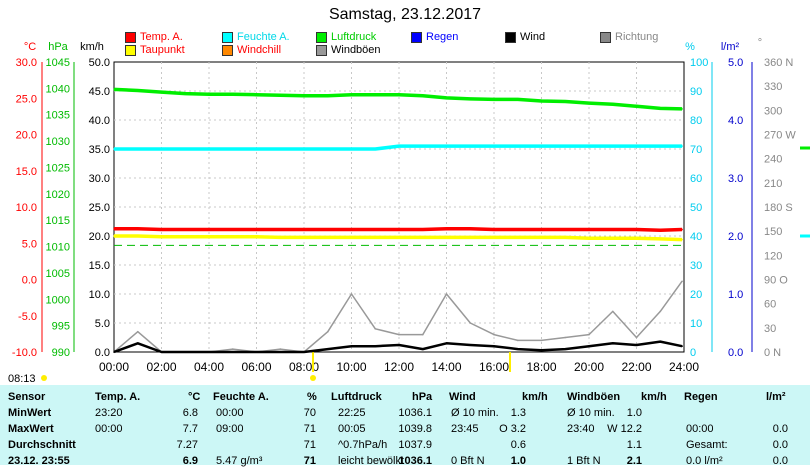 The width and height of the screenshot is (810, 467). Describe the element at coordinates (354, 37) in the screenshot. I see `legend-label: Luftdruck` at that location.